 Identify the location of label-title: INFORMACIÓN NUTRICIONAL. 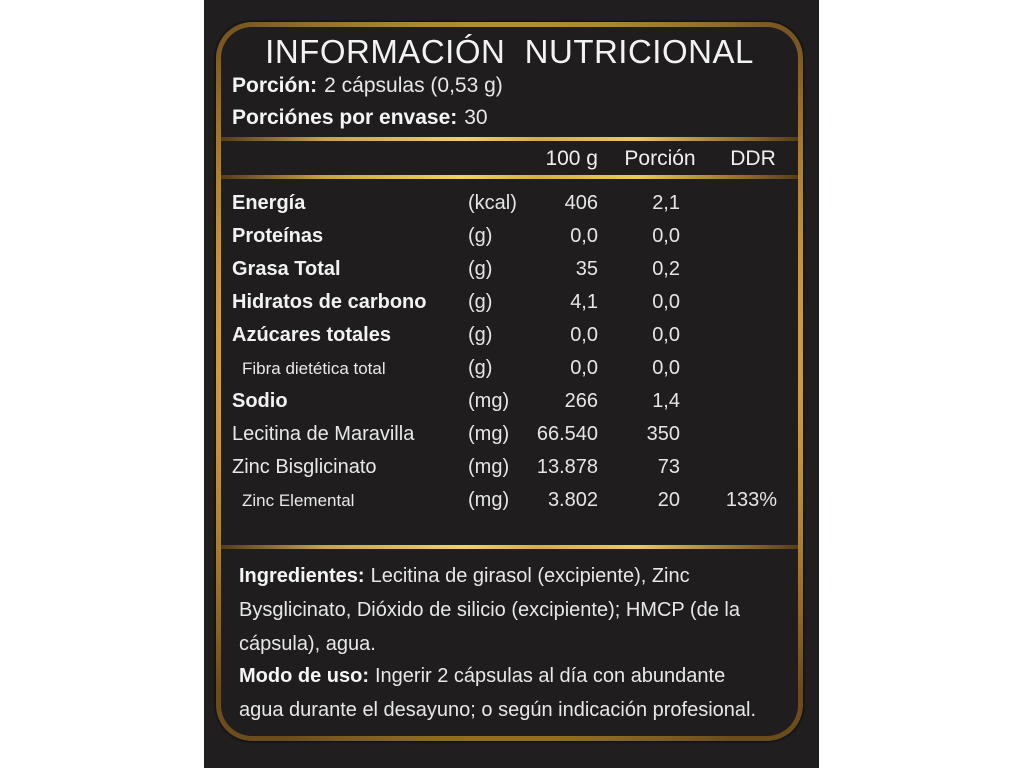
(509, 51).